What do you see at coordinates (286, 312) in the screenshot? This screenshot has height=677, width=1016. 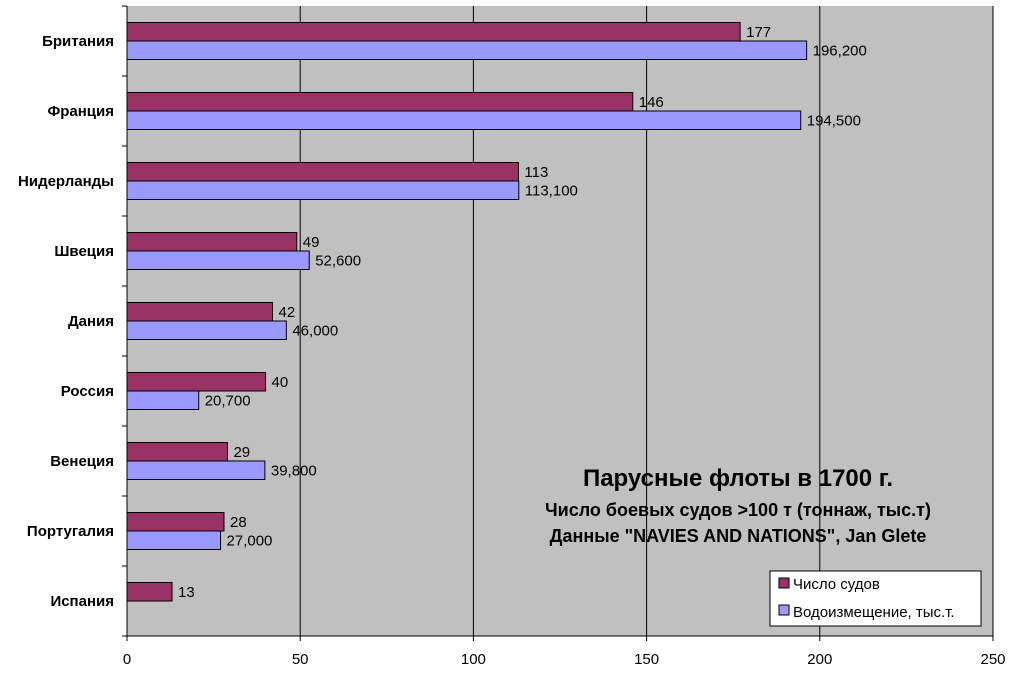 I see `data-label-ship-count: 42` at bounding box center [286, 312].